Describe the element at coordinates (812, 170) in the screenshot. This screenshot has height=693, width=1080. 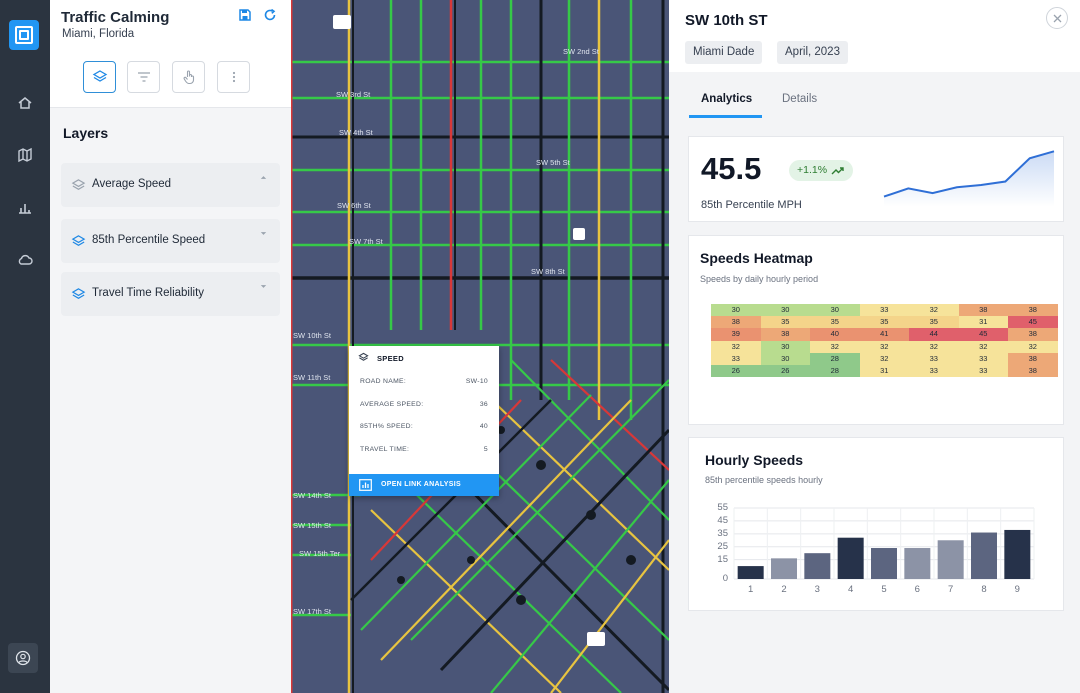
I see `change-value: +1.1%` at that location.